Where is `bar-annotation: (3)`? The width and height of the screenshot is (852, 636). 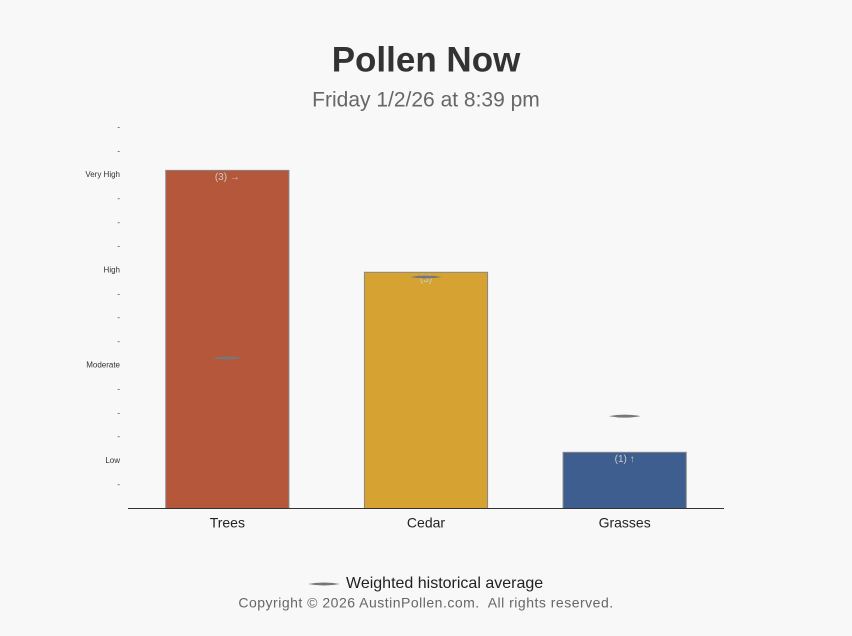 bar-annotation: (3) is located at coordinates (426, 279).